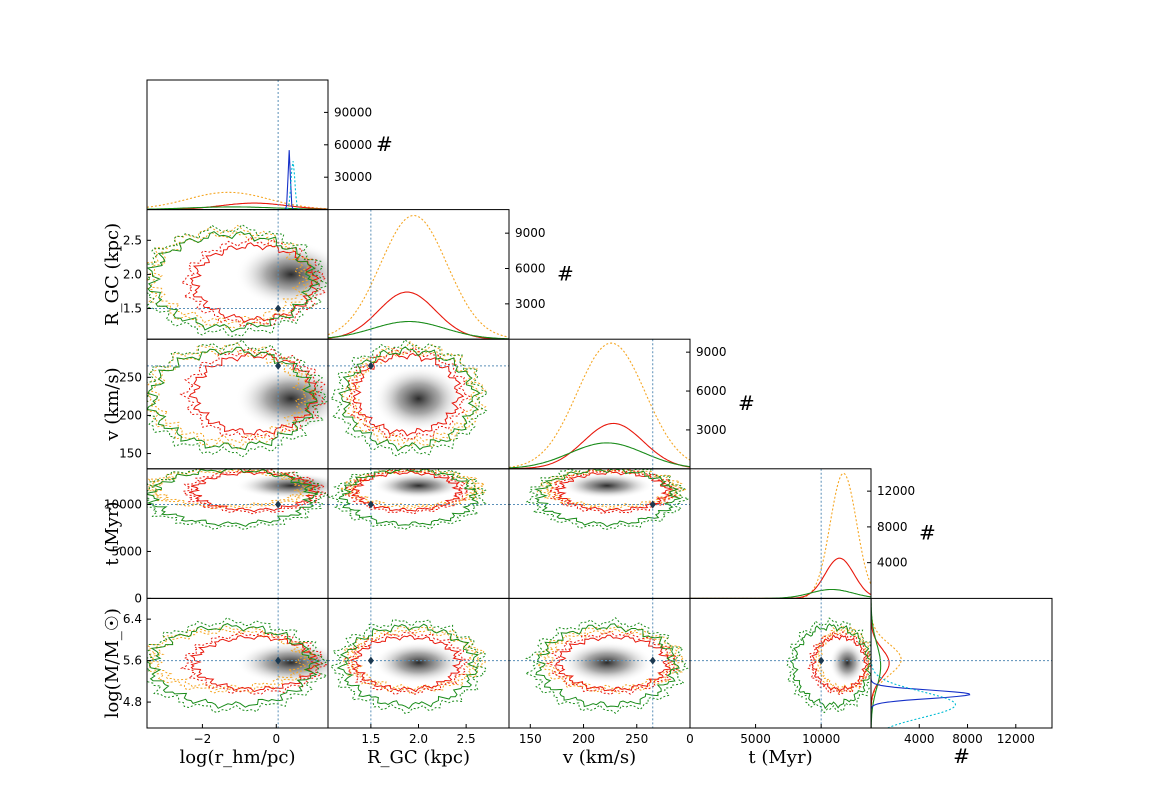  I want to click on y-tick-label: 150, so click(130, 454).